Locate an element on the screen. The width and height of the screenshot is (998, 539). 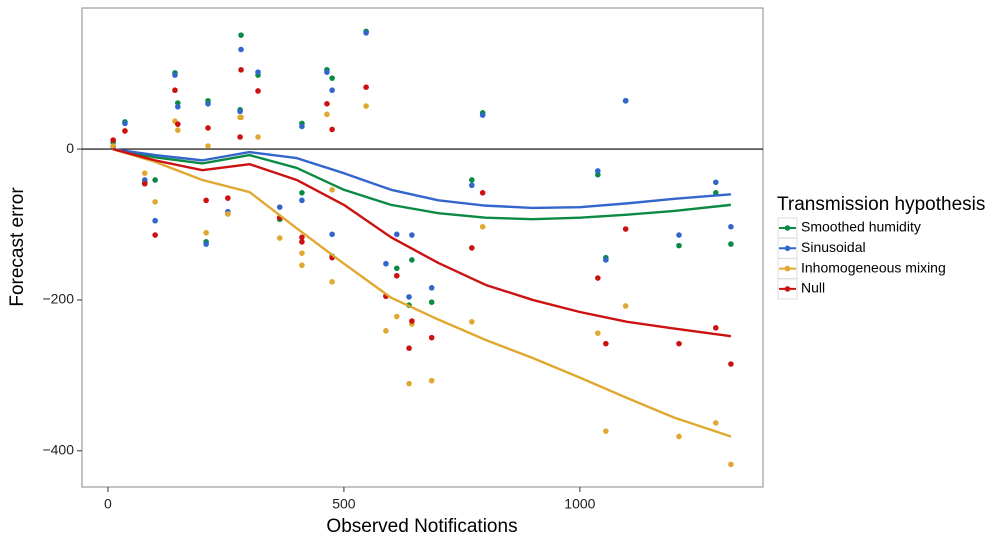
y-tick-label: 0 is located at coordinates (70, 148).